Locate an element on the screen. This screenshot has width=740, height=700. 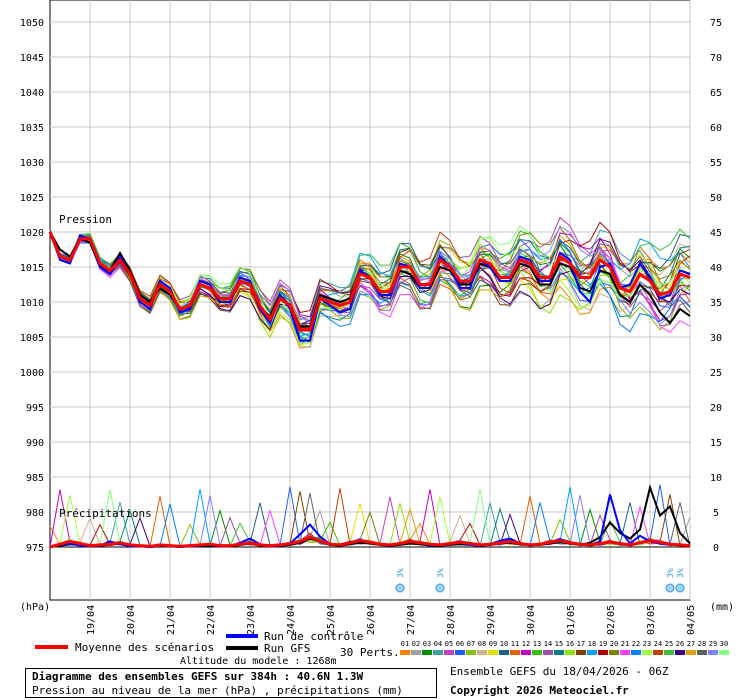
left-tick-label: 1020 is located at coordinates (32, 233).